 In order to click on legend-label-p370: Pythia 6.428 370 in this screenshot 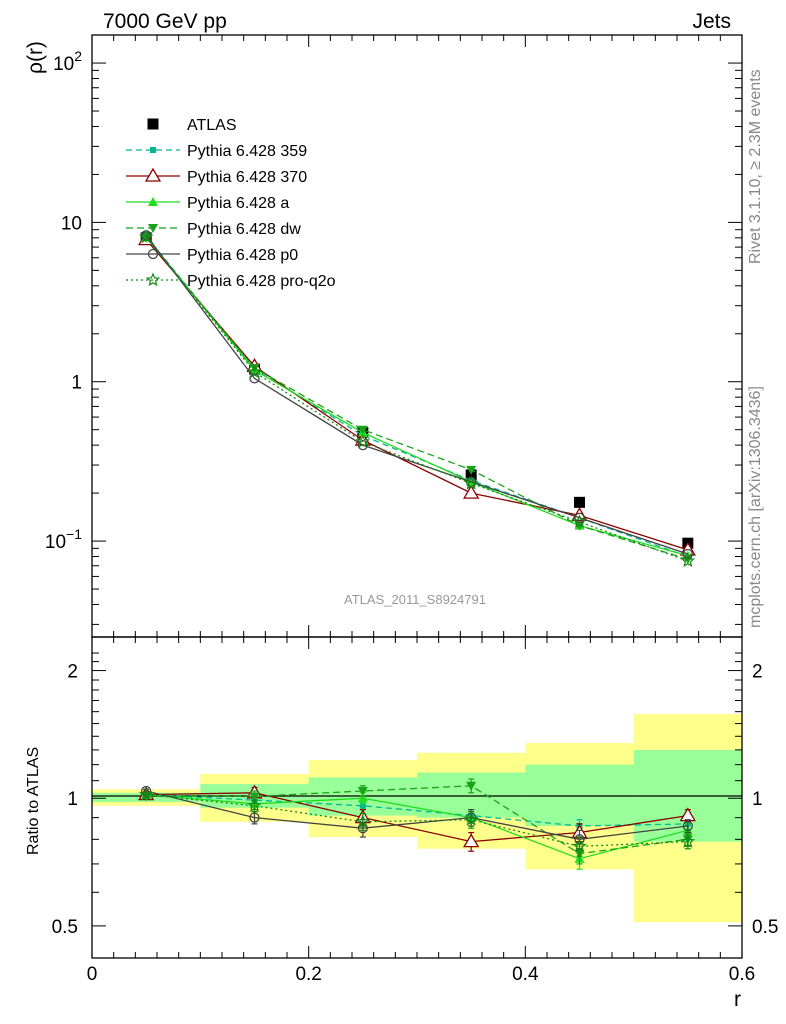, I will do `click(247, 177)`.